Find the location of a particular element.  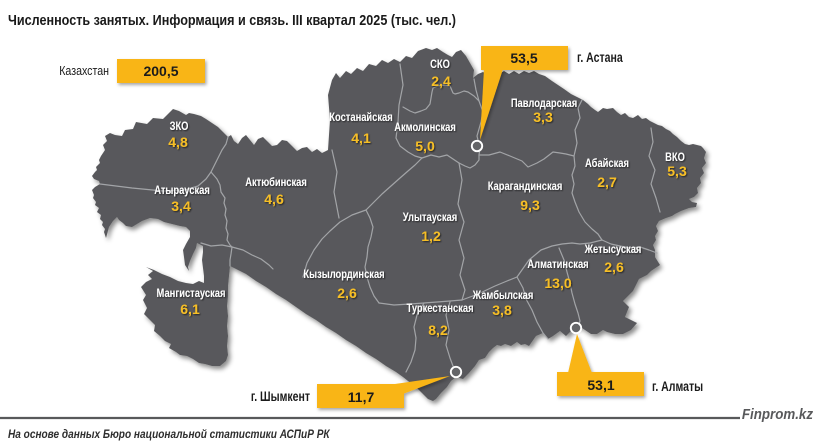

svg-text: Туркестанская is located at coordinates (439, 308).